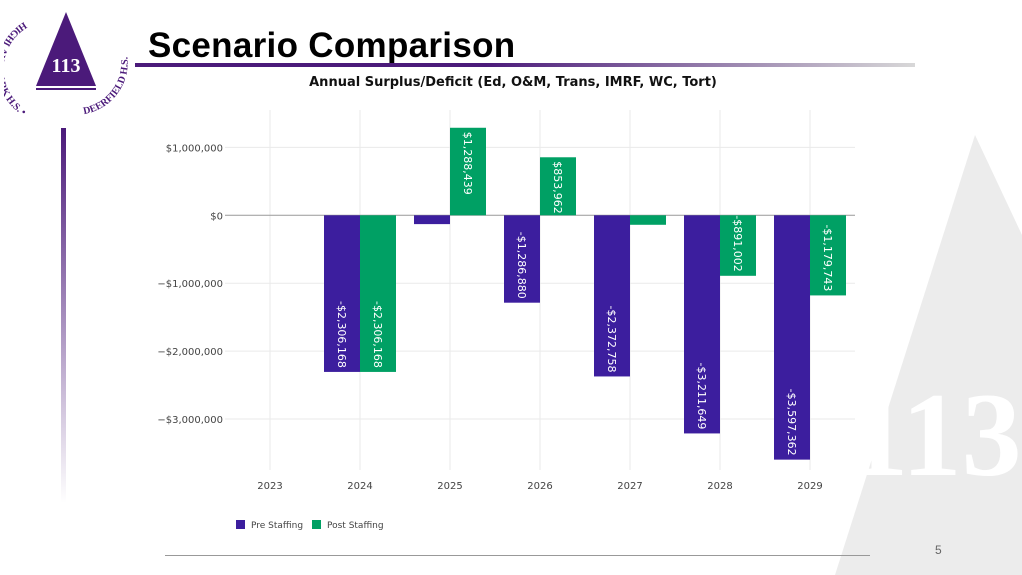 The height and width of the screenshot is (575, 1022). What do you see at coordinates (539, 486) in the screenshot?
I see `x-tick-label: 2026` at bounding box center [539, 486].